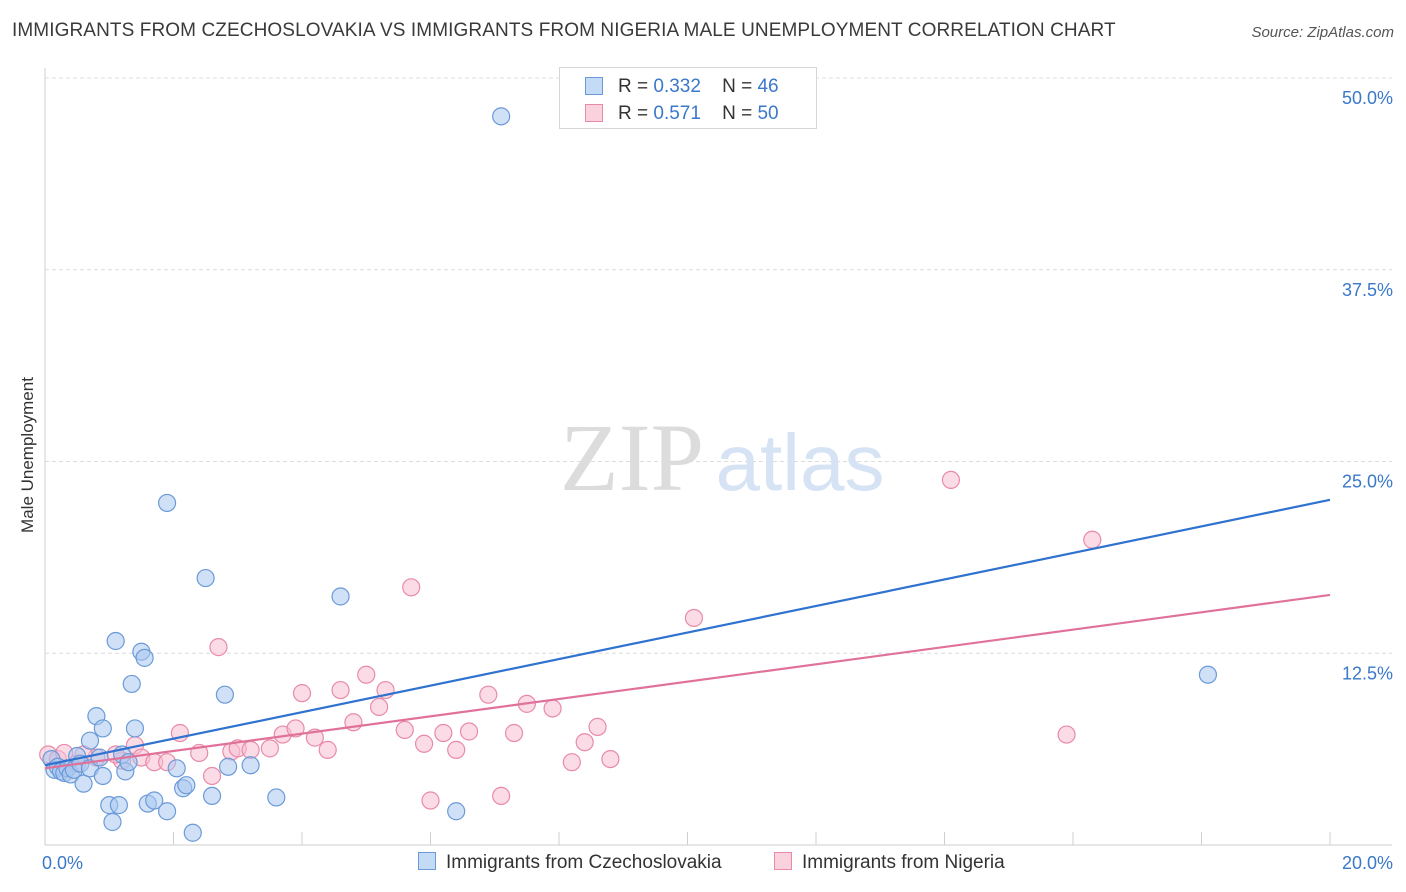  What do you see at coordinates (584, 862) in the screenshot?
I see `legend-label-czech: Immigrants from Czechoslovakia` at bounding box center [584, 862].